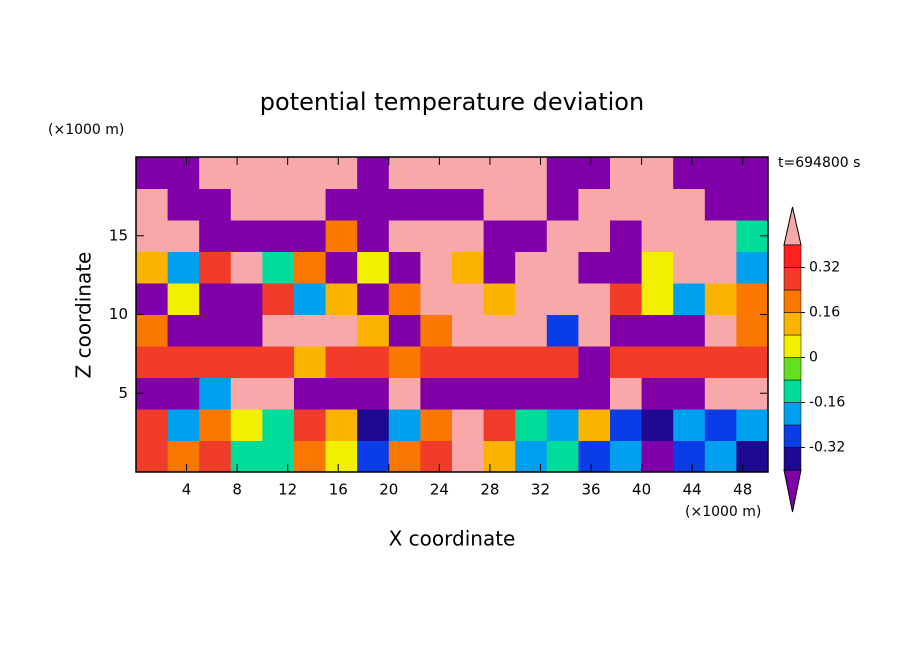 The width and height of the screenshot is (904, 654). I want to click on colorbar-tick-label: 0.16, so click(824, 313).